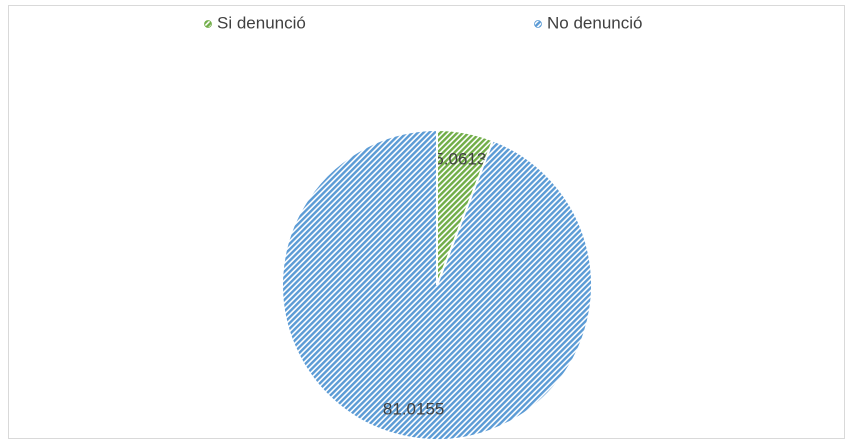 This screenshot has width=853, height=444. I want to click on legend-label: No denunció, so click(594, 22).